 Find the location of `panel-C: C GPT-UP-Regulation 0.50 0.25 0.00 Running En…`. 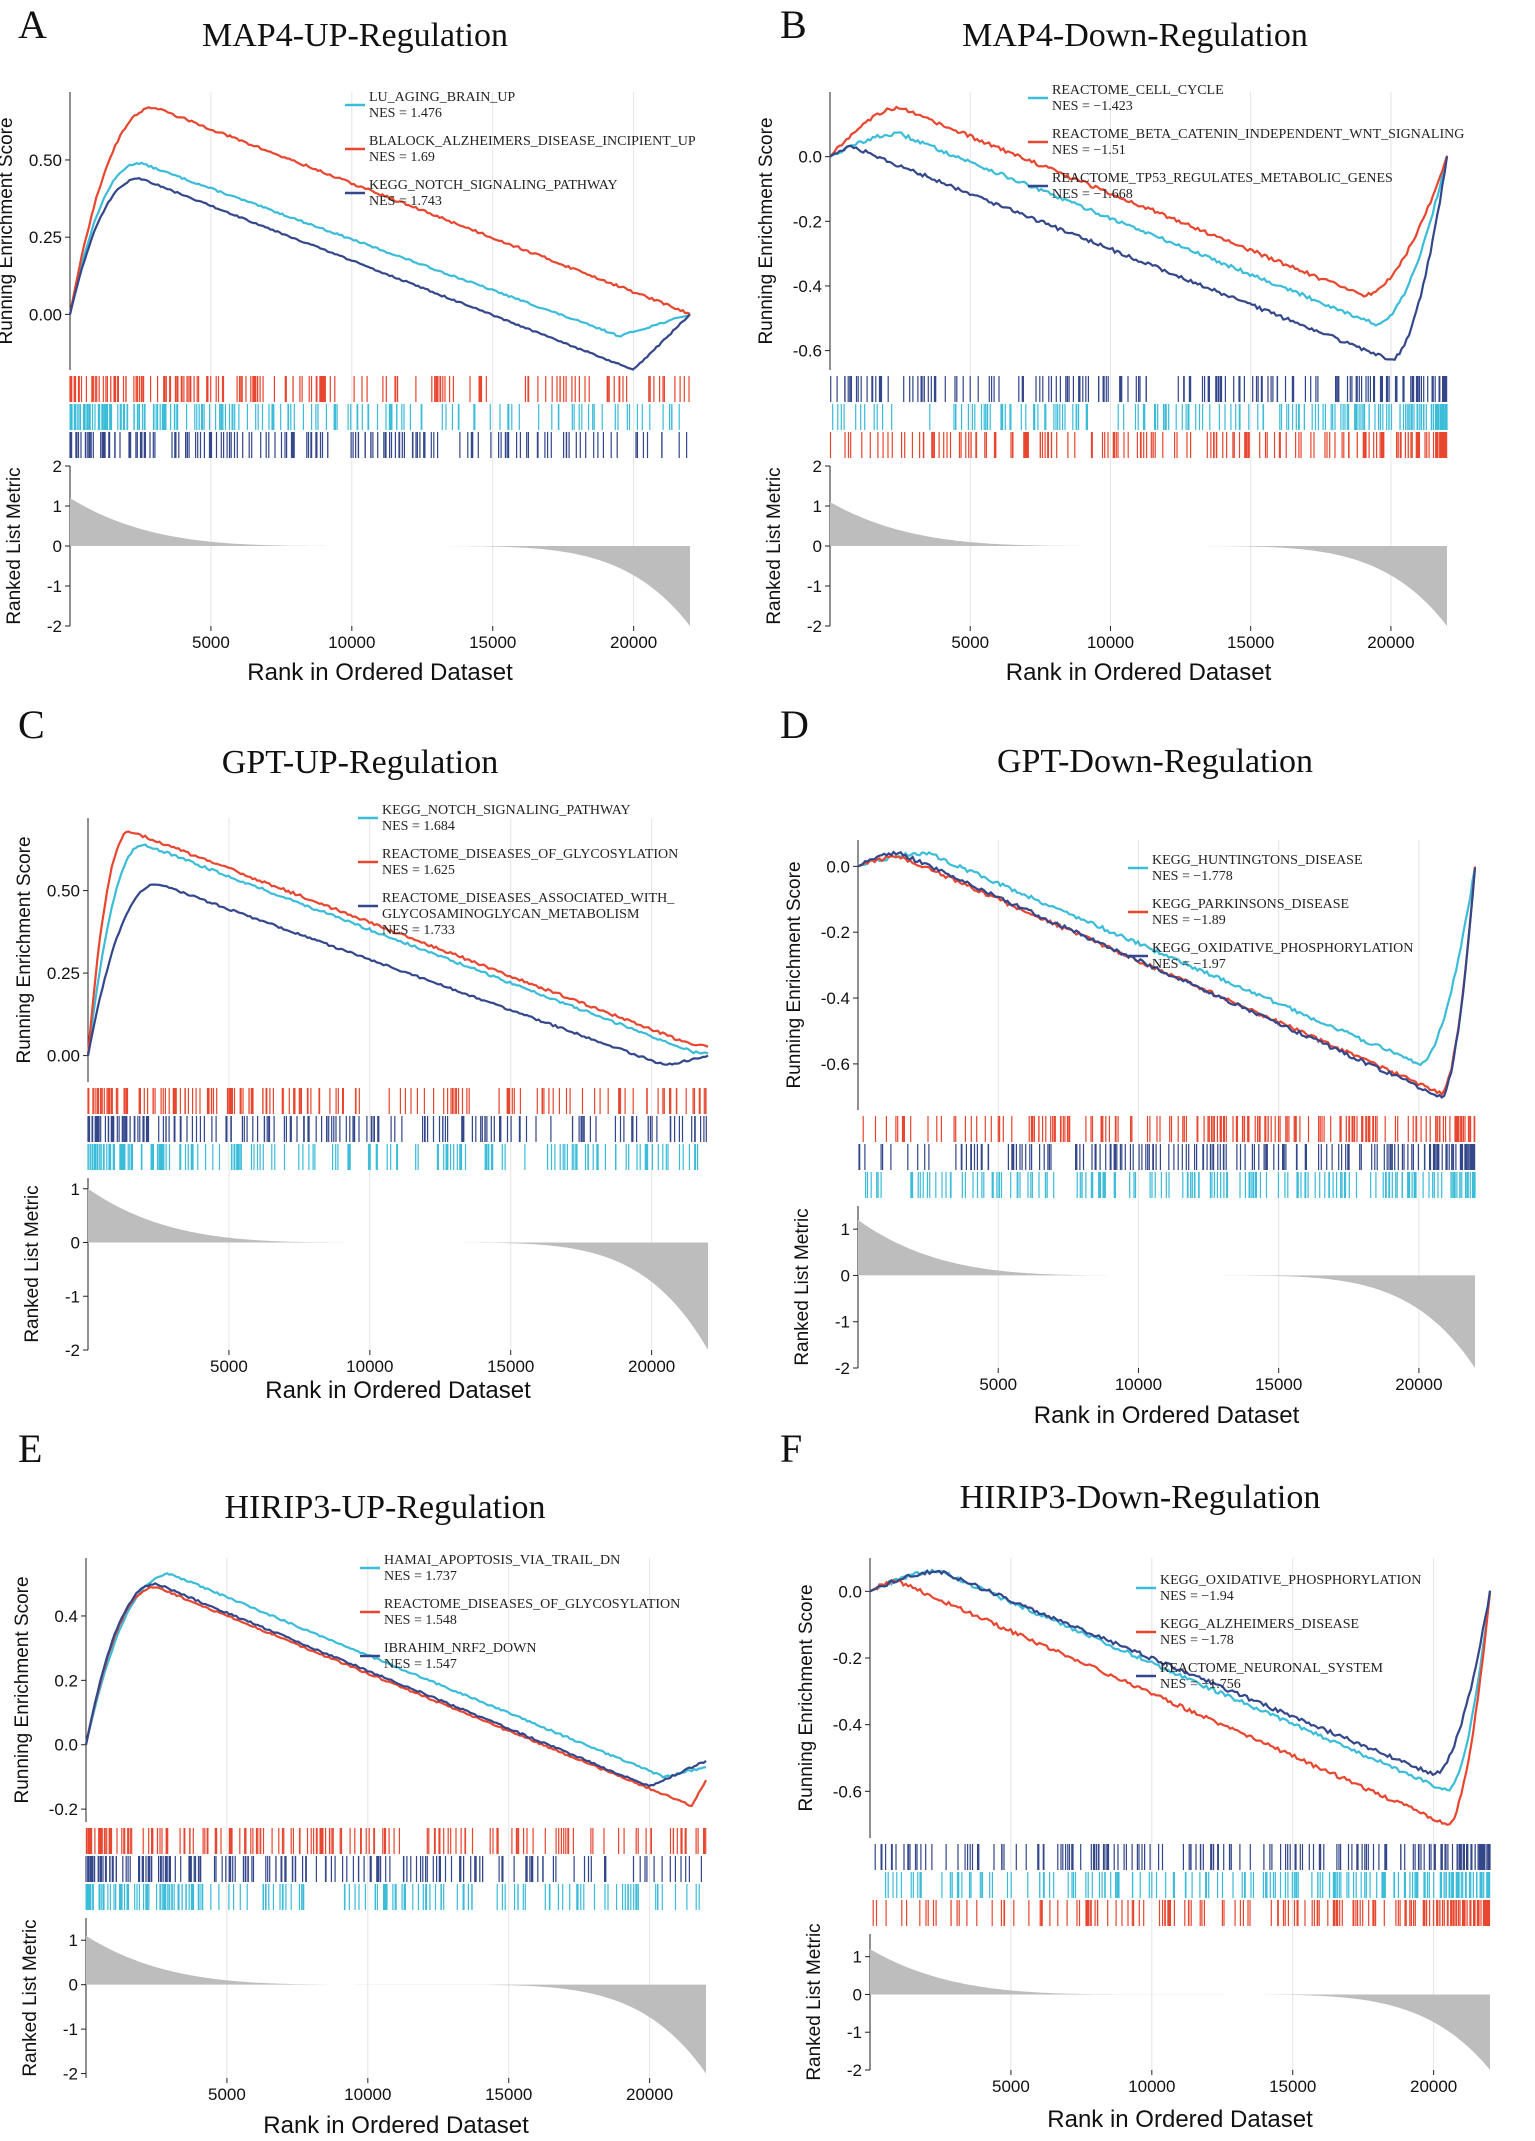

panel-C: C GPT-UP-Regulation 0.50 0.25 0.00 Running En… is located at coordinates (361, 1053).